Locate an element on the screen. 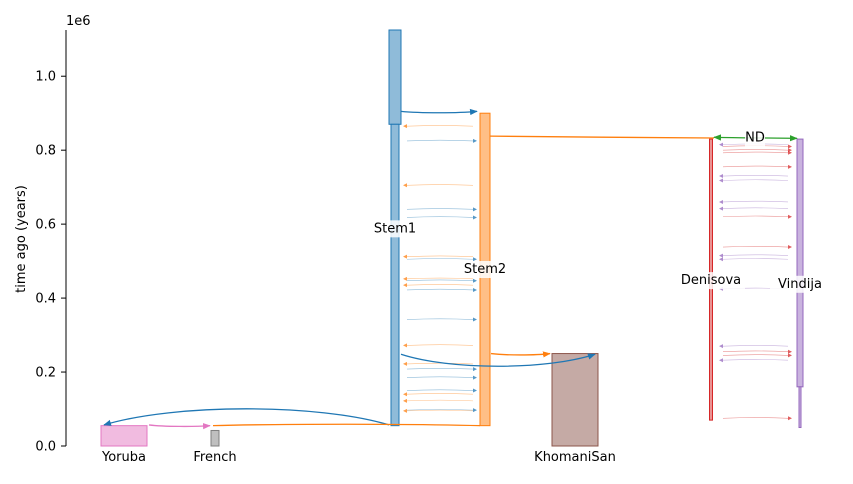  deme-label-khomanisan: KhomaniSan is located at coordinates (575, 457).